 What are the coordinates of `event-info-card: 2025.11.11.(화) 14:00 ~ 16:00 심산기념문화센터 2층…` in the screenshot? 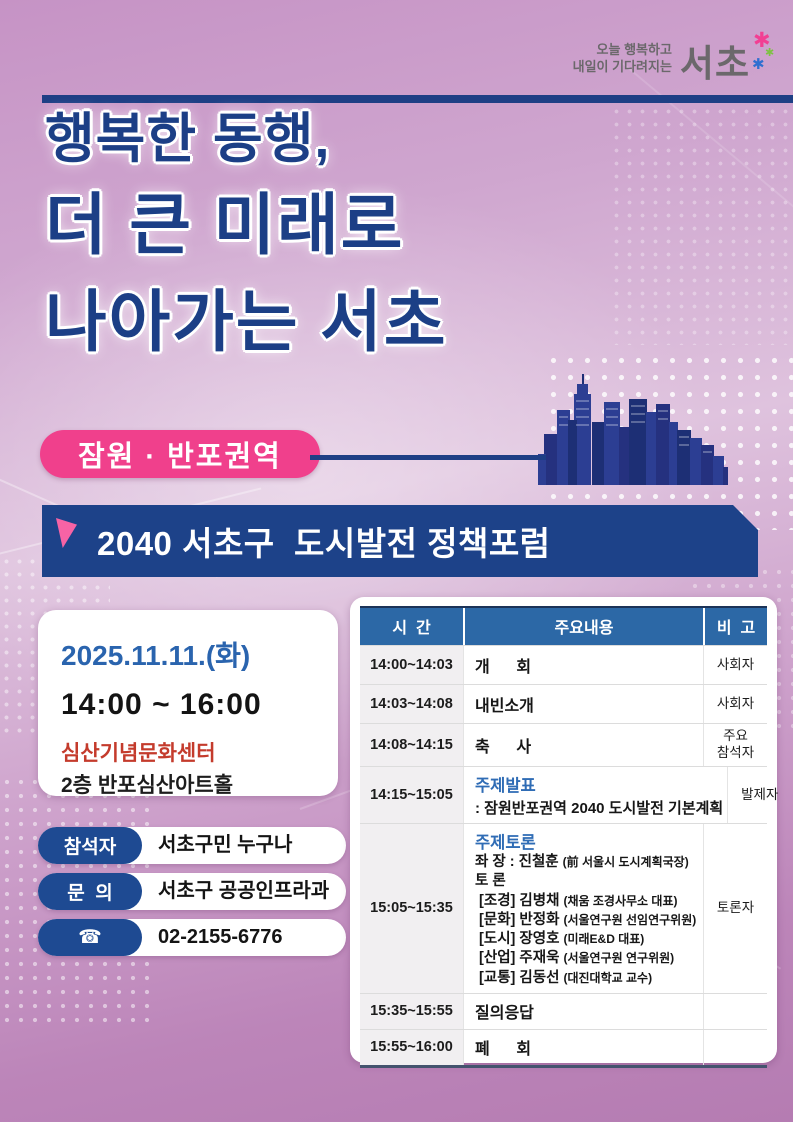 It's located at (188, 703).